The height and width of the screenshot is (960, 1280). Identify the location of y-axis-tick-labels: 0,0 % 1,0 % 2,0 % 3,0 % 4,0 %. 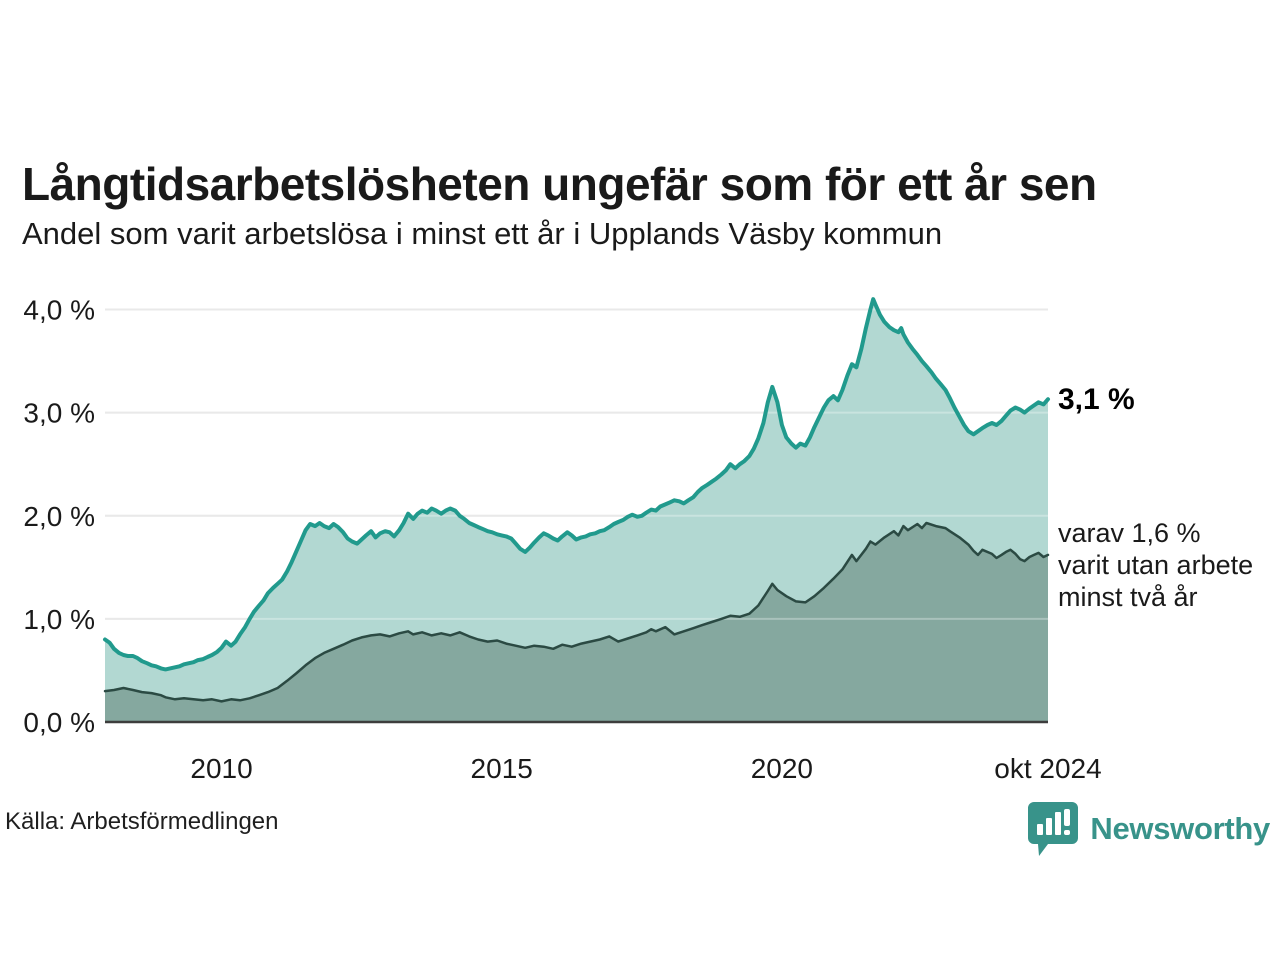
(59, 516).